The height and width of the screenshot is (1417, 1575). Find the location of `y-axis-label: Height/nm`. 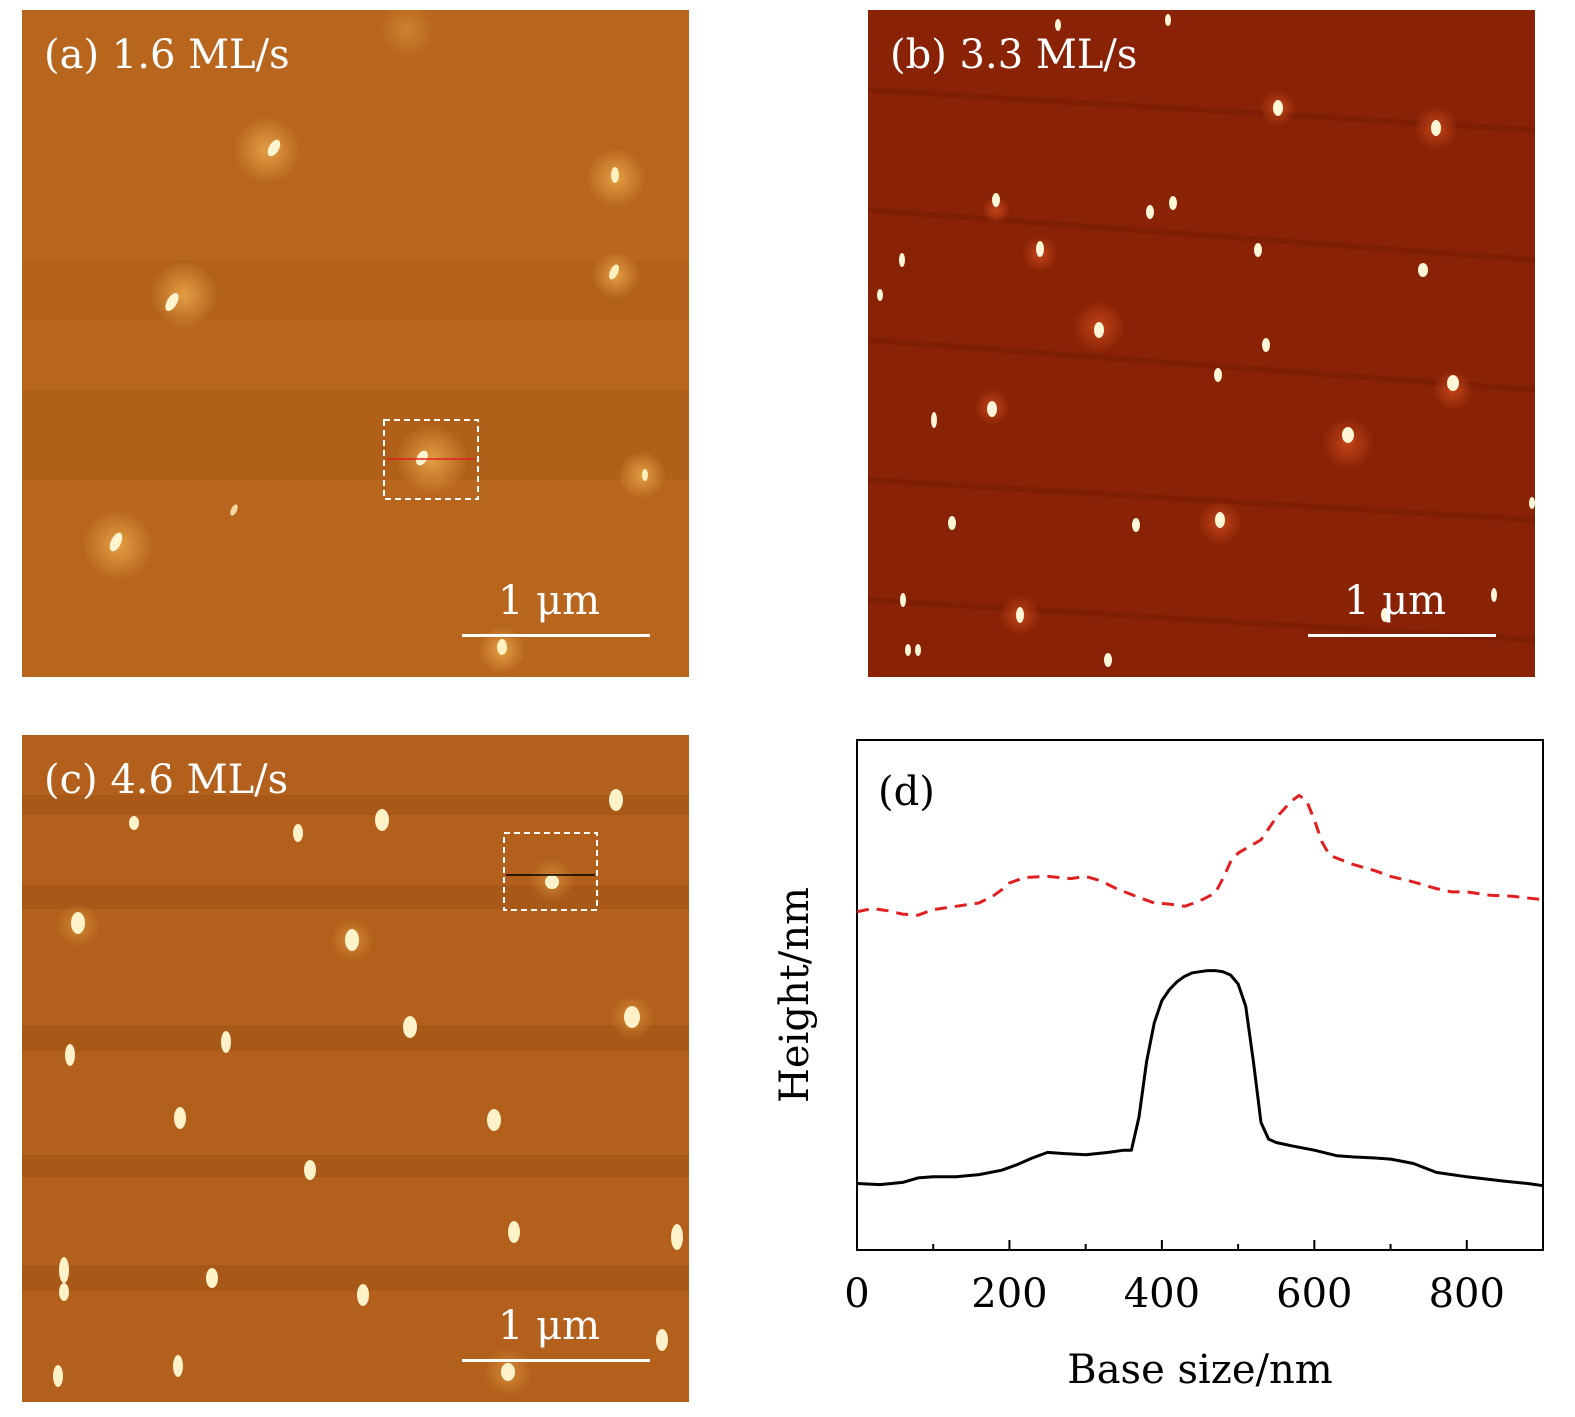

y-axis-label: Height/nm is located at coordinates (795, 995).